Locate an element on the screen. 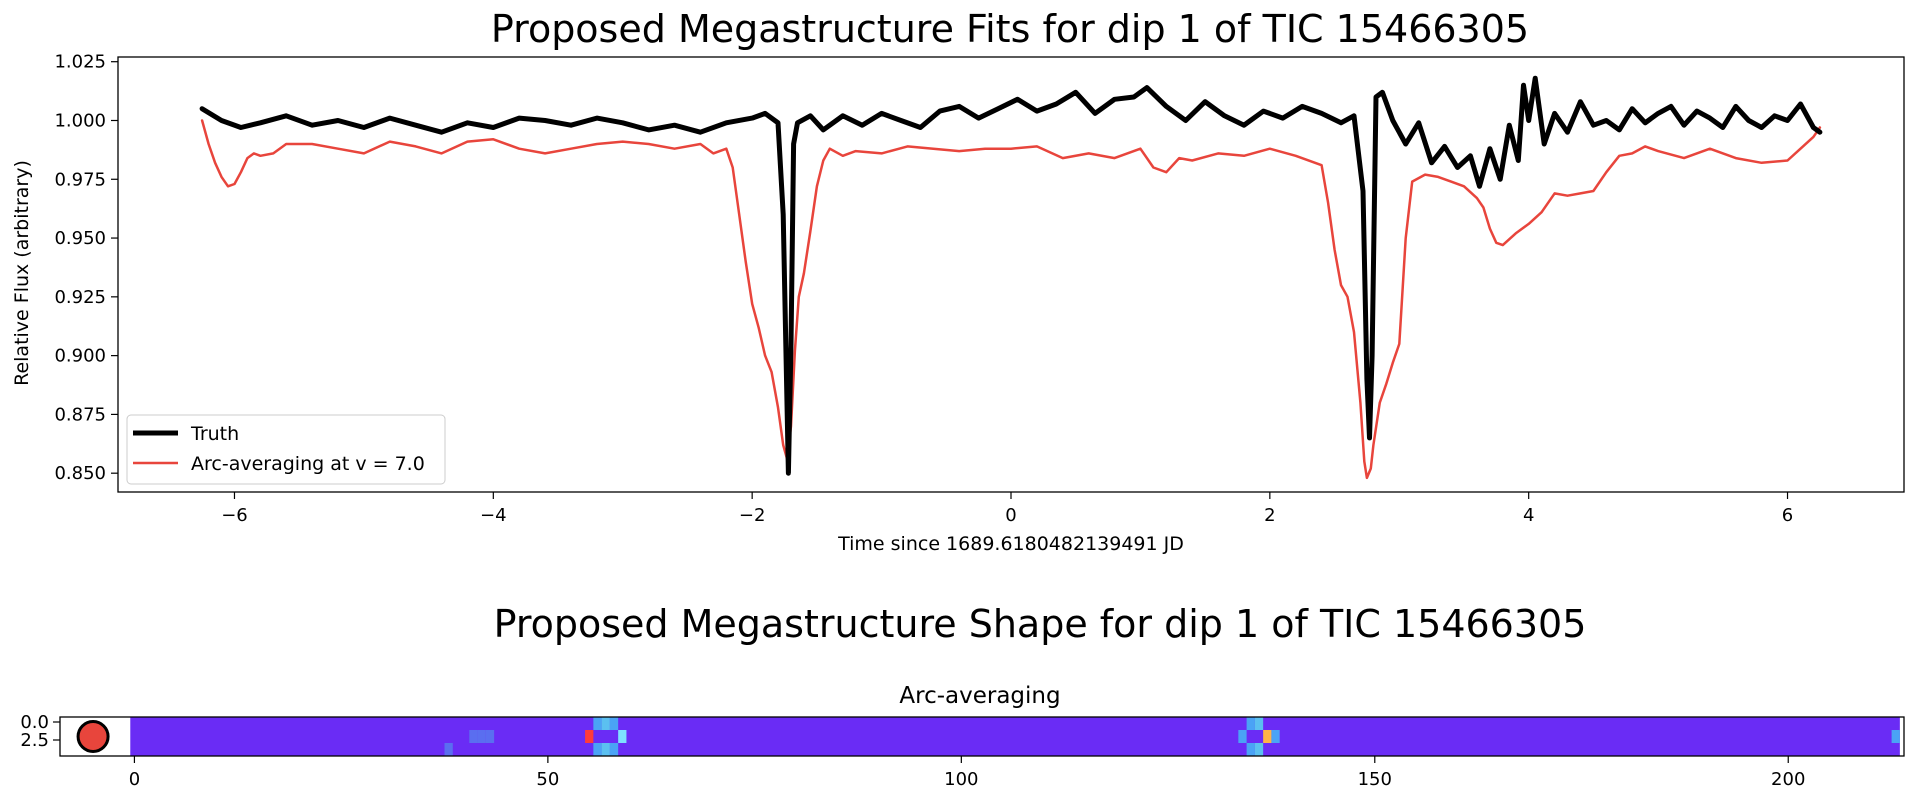 The height and width of the screenshot is (802, 1920). legend-label-arc: Arc-averaging at v = 7.0 is located at coordinates (308, 464).